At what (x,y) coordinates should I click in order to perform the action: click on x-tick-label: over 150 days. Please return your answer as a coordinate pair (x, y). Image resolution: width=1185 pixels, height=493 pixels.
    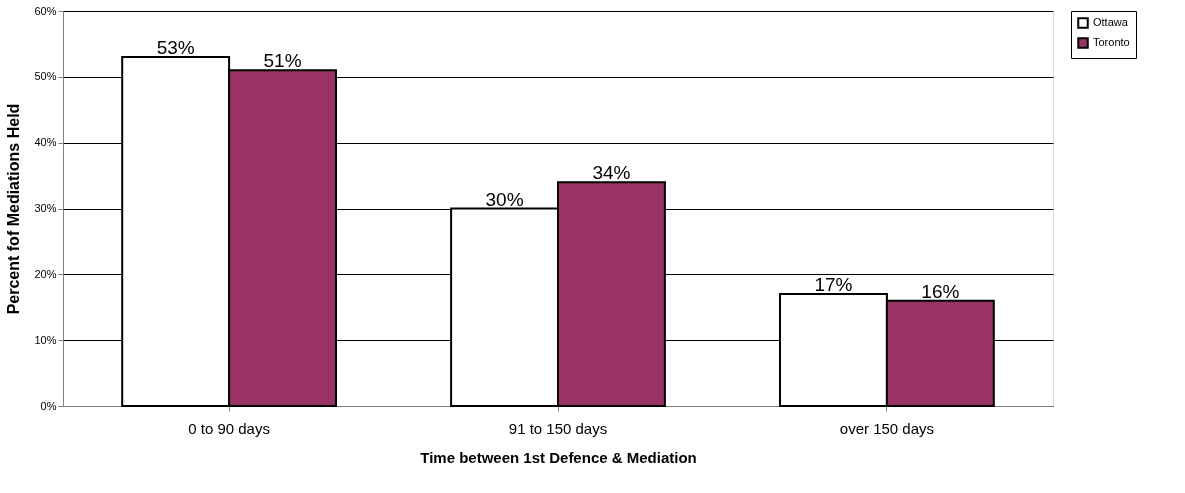
    Looking at the image, I should click on (887, 428).